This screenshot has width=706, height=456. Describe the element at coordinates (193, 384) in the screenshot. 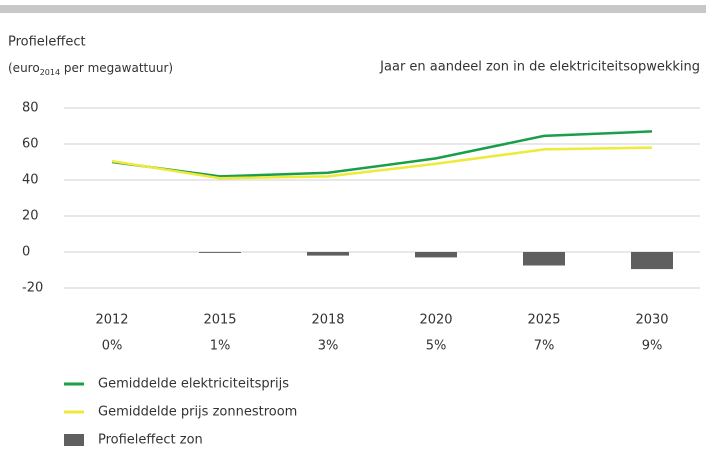

I see `legend-label: Gemiddelde elektriciteitsprijs` at that location.